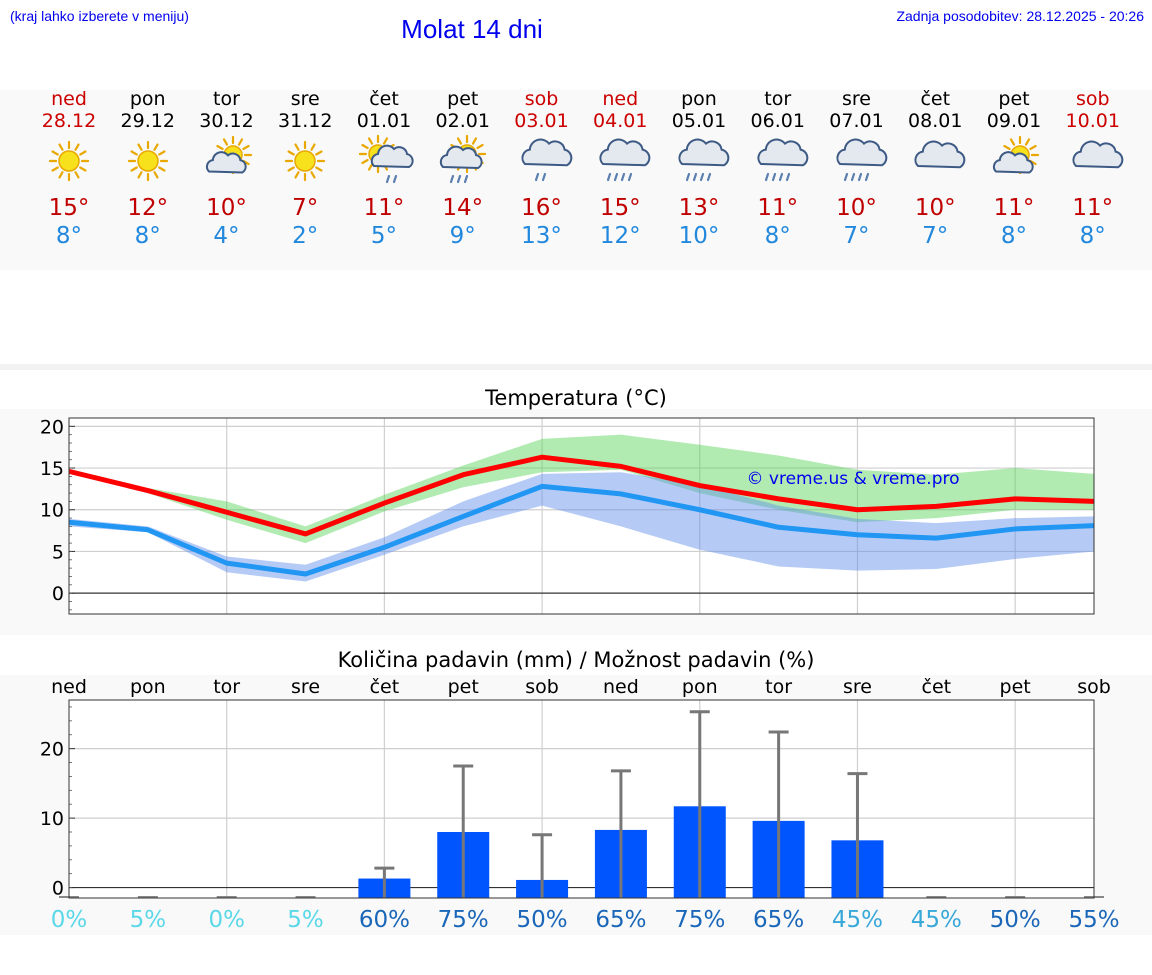 Image resolution: width=1152 pixels, height=975 pixels. Describe the element at coordinates (462, 159) in the screenshot. I see `sun-cloud-heavy-rain-icon-graphic` at that location.